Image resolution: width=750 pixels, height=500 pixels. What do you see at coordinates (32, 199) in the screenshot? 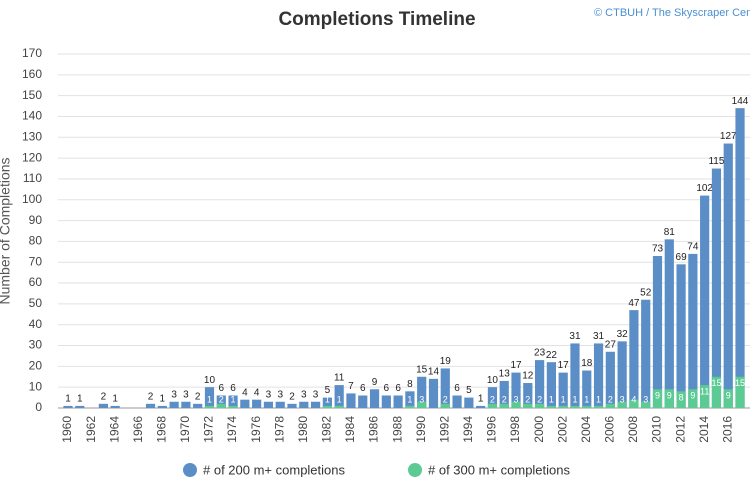
I see `y-tick-label: 100` at bounding box center [32, 199].